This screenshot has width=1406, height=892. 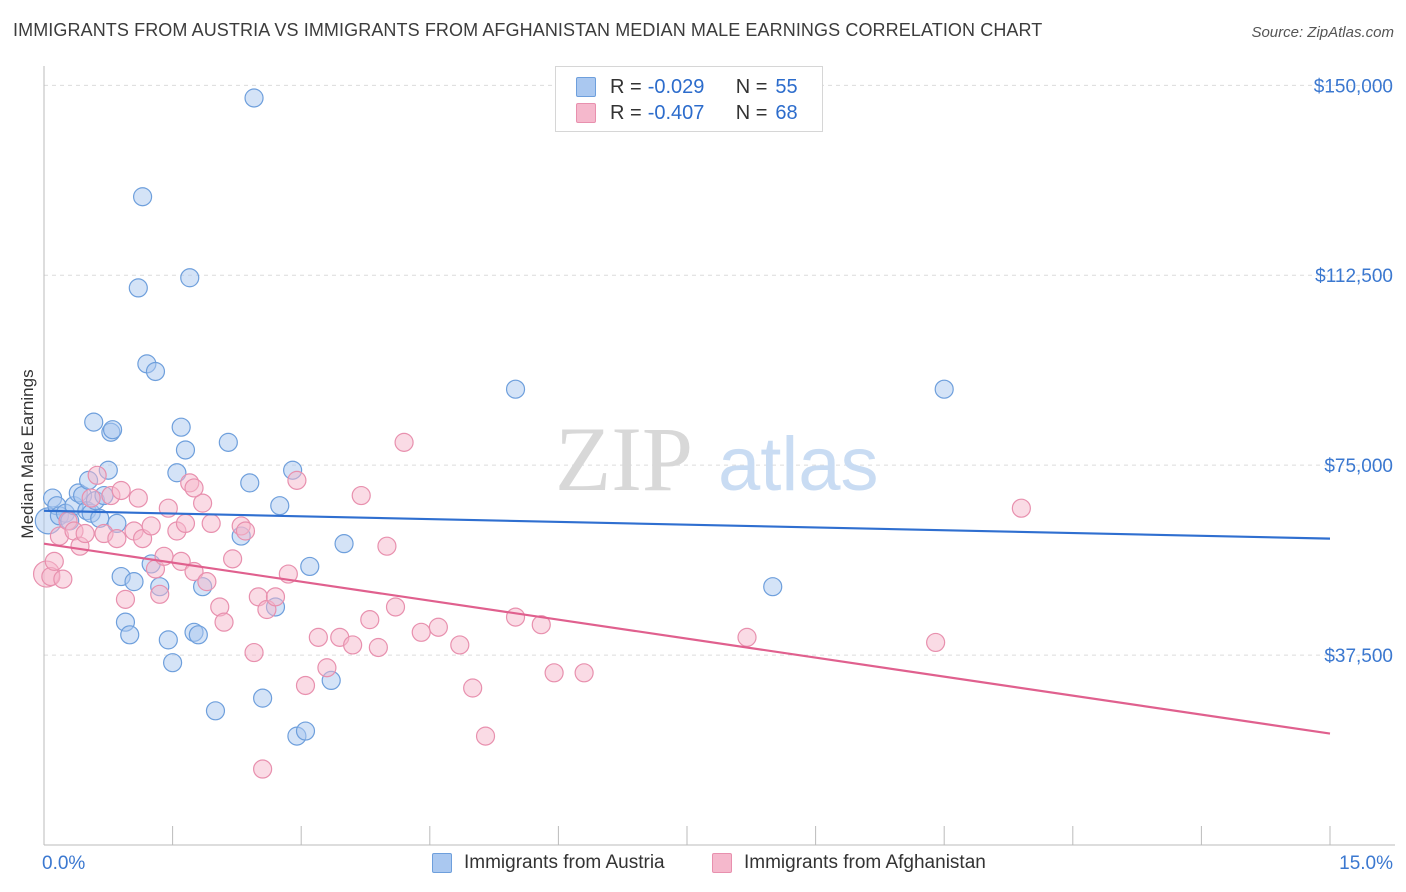 What do you see at coordinates (1354, 276) in the screenshot?
I see `y-tick-label: $112,500` at bounding box center [1354, 276].